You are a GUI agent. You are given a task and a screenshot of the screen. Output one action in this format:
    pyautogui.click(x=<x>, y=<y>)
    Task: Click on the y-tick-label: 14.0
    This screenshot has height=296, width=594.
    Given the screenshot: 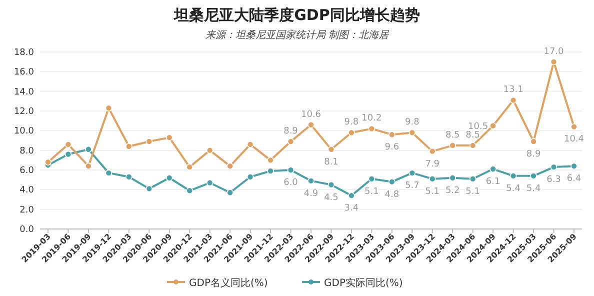 What is the action you would take?
    pyautogui.click(x=24, y=92)
    